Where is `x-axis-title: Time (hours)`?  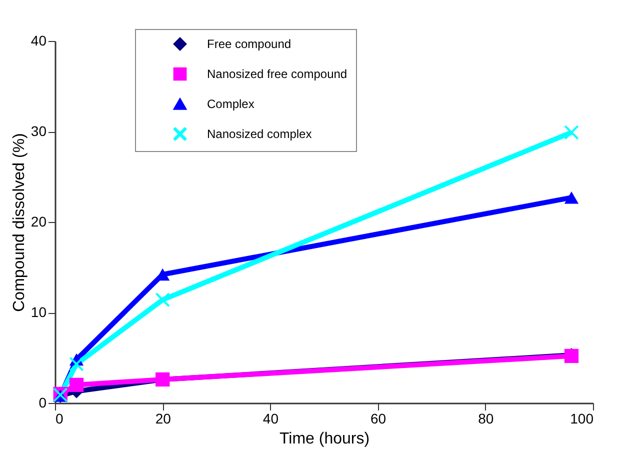 x-axis-title: Time (hours) is located at coordinates (324, 439).